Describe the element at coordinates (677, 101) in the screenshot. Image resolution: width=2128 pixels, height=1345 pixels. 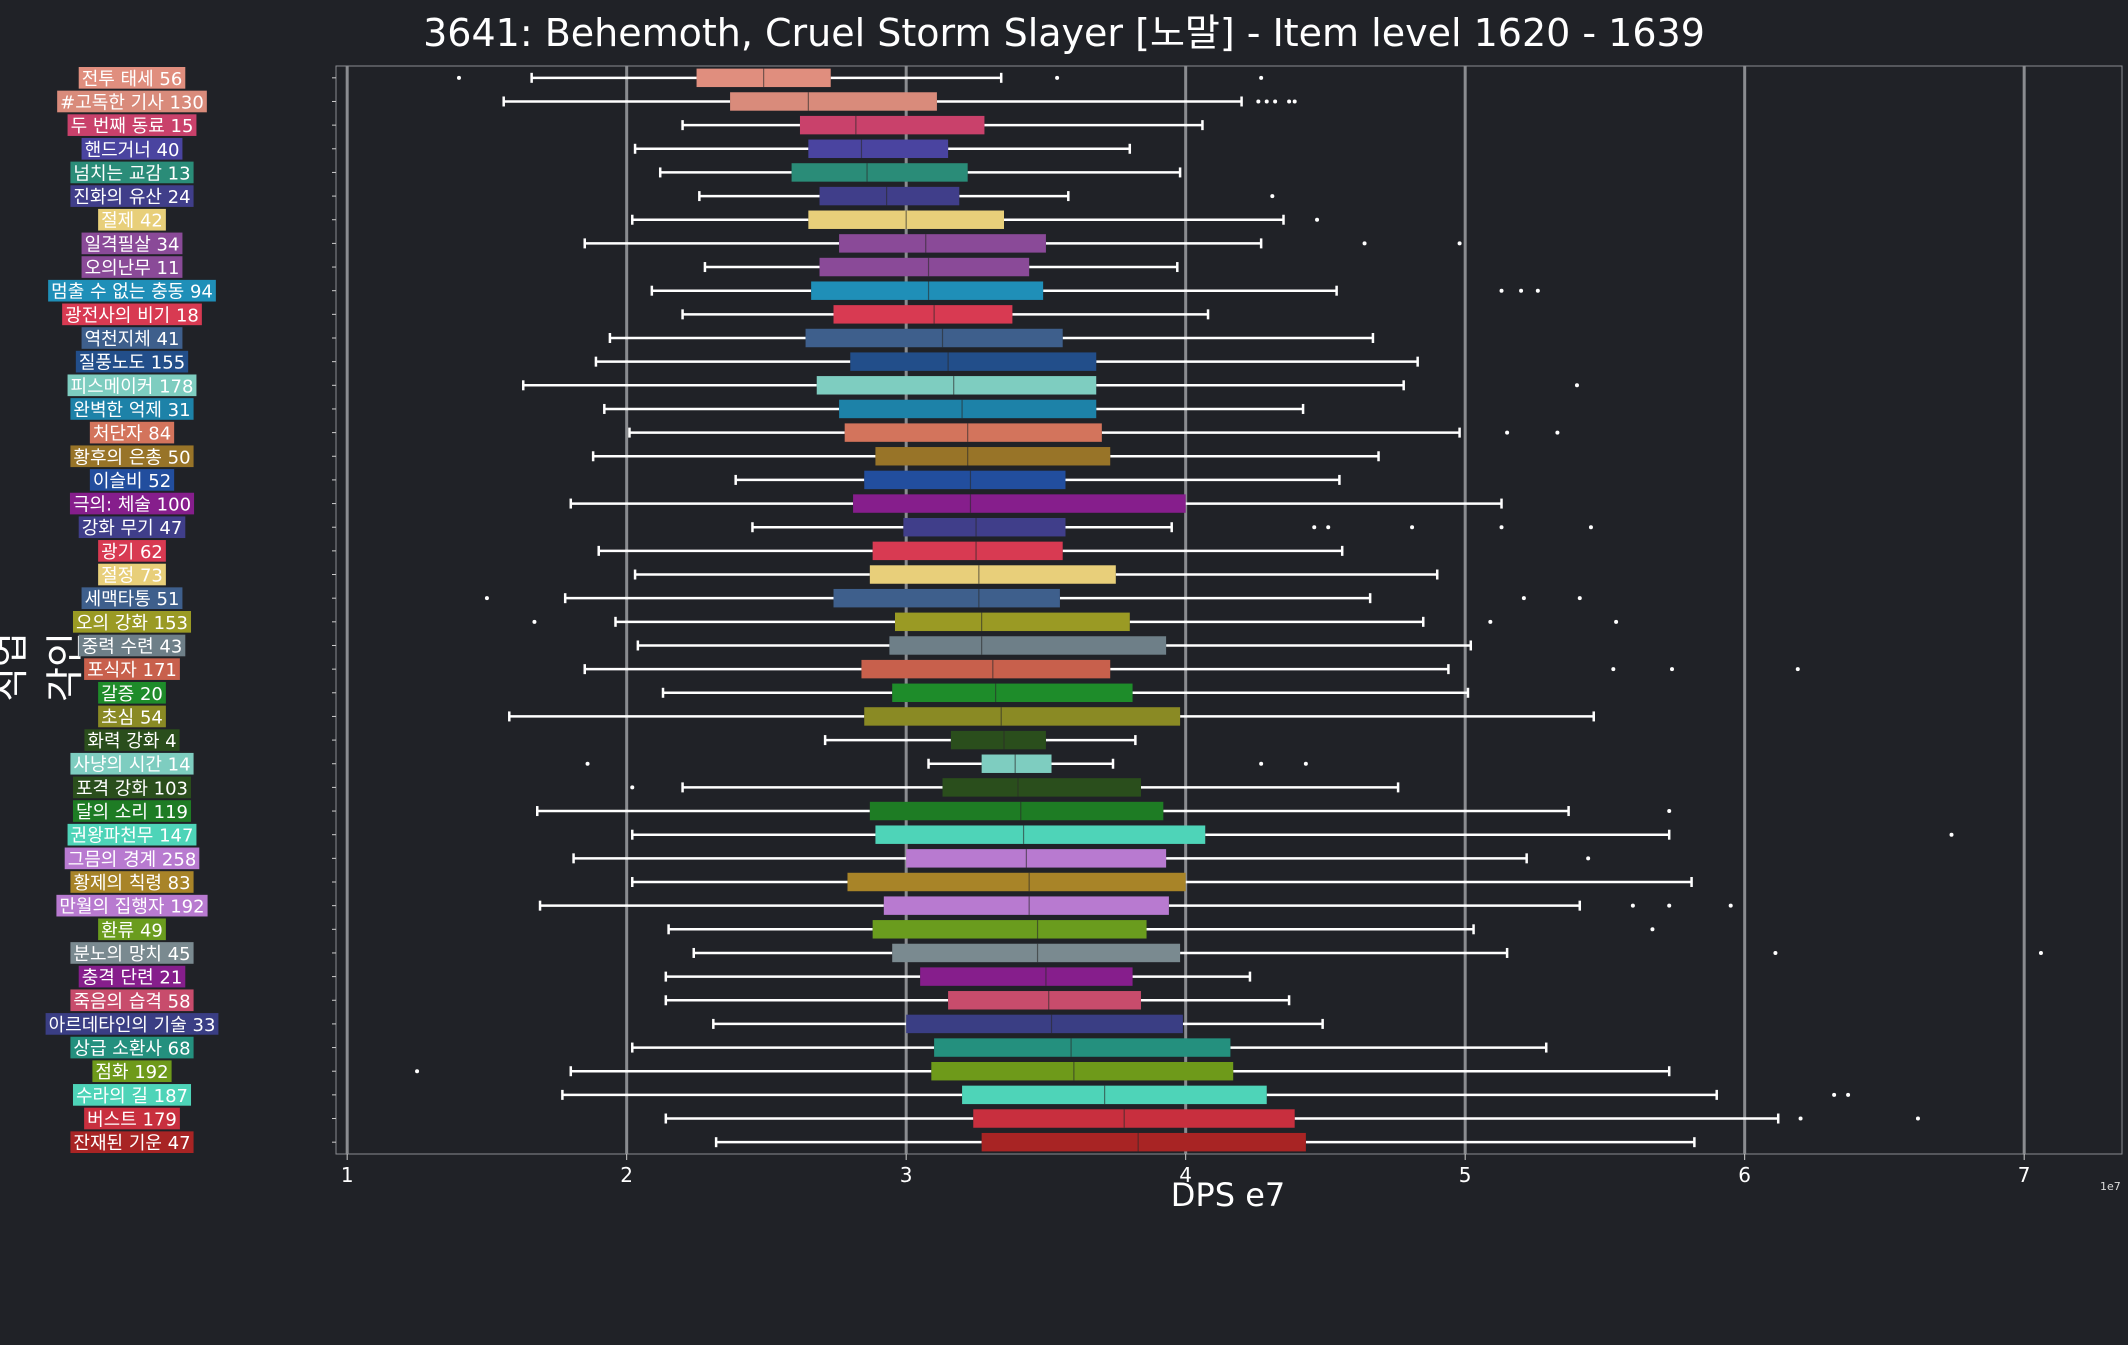
I see `box-series-row: #고독한 기사 130` at that location.